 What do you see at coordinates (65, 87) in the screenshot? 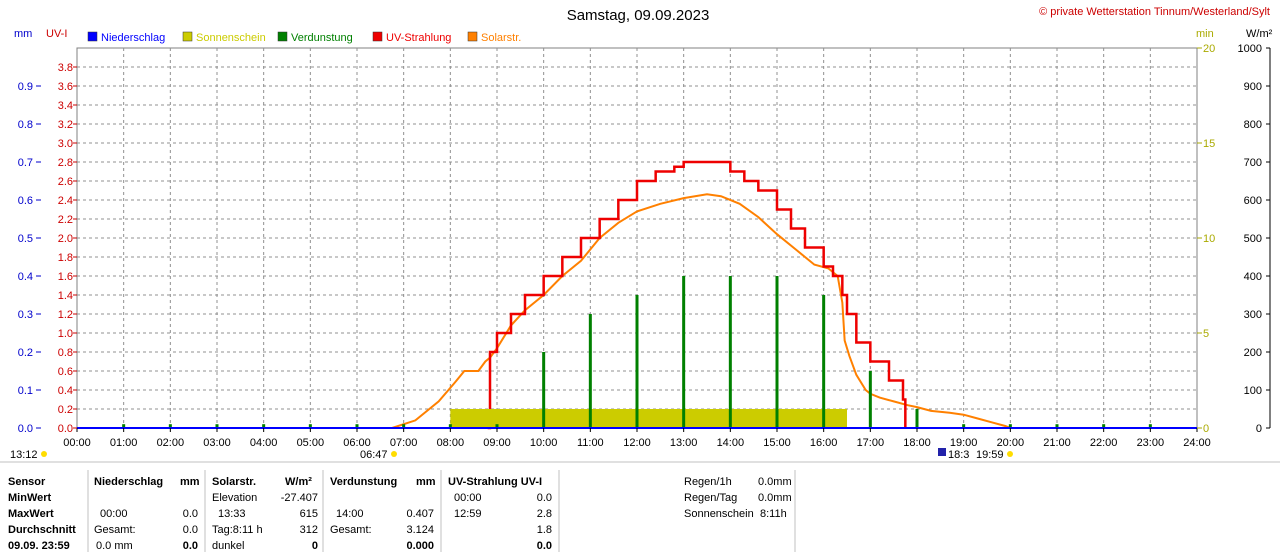
I see `uvi-tick-label: 3.6` at bounding box center [65, 87].